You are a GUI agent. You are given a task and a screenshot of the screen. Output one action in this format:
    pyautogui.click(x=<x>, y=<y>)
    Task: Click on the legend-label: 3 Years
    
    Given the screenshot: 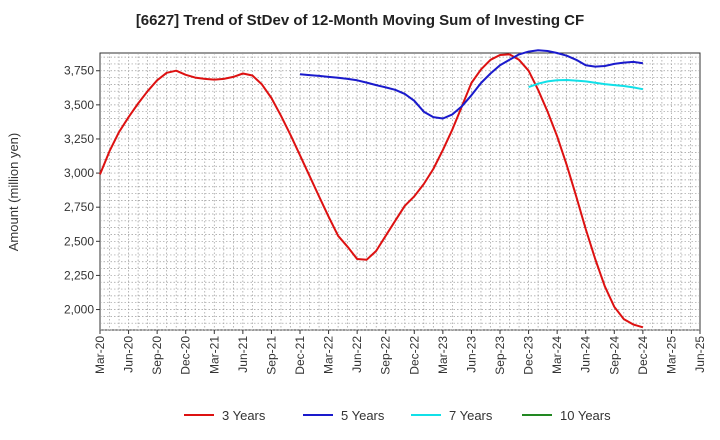 What is the action you would take?
    pyautogui.click(x=244, y=415)
    